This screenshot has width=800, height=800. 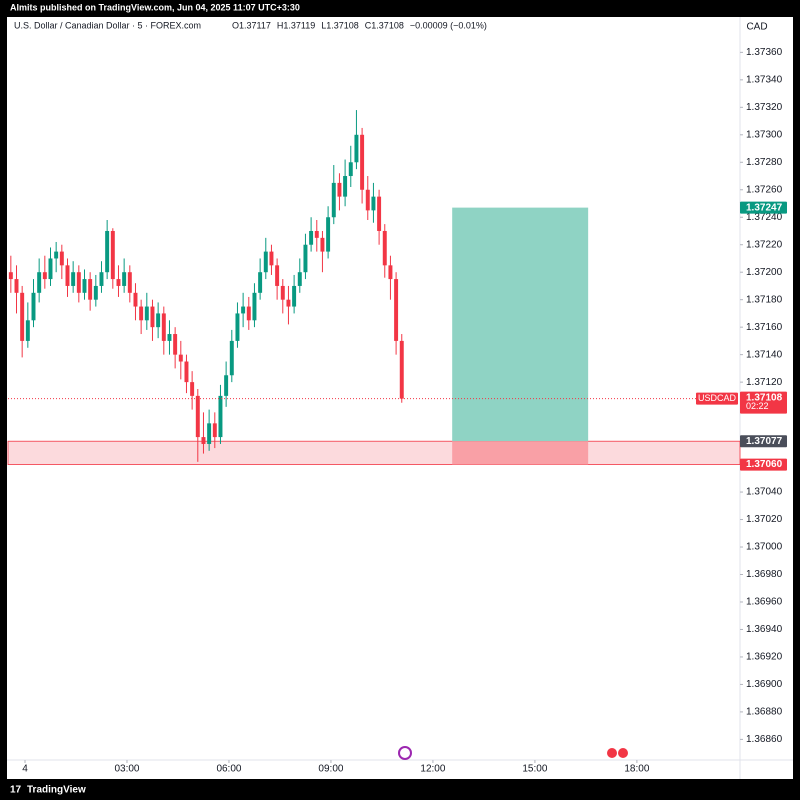 I want to click on y-tick-label: 1.37260, so click(x=764, y=189).